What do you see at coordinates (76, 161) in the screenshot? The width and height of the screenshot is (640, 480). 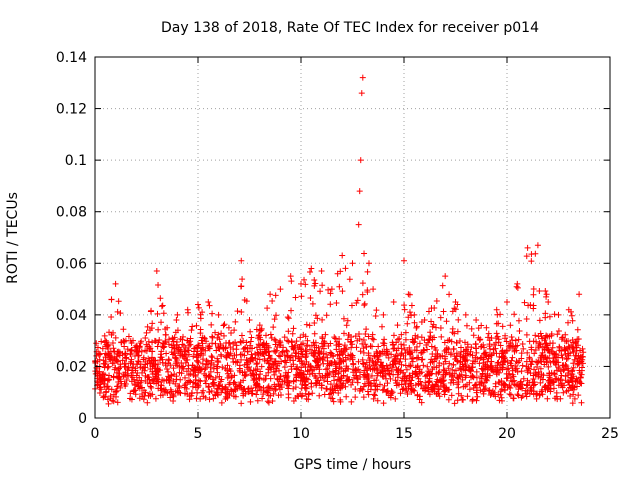 I see `y-tick-label: 0.1` at bounding box center [76, 161].